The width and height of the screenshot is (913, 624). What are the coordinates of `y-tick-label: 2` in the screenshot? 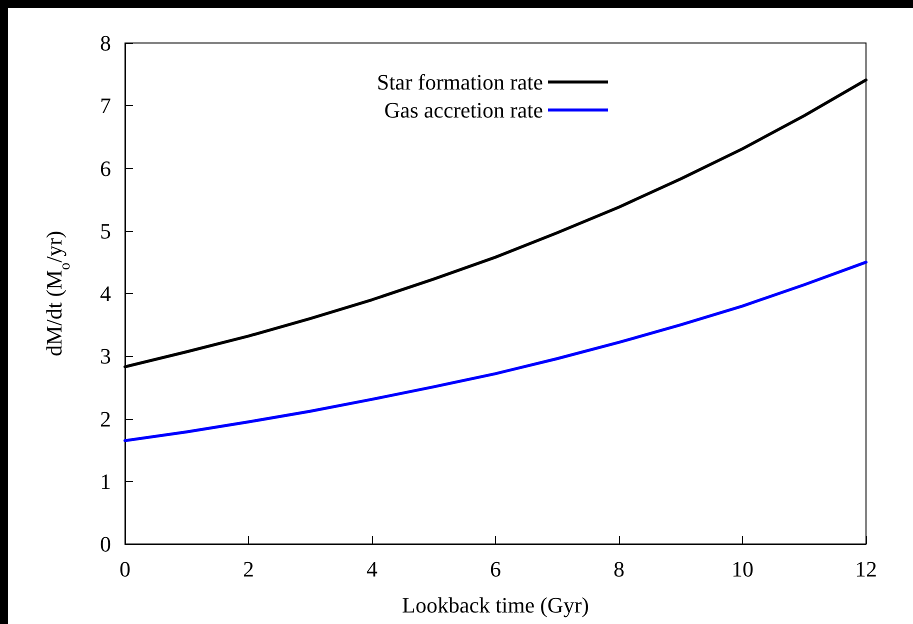 It's located at (105, 419).